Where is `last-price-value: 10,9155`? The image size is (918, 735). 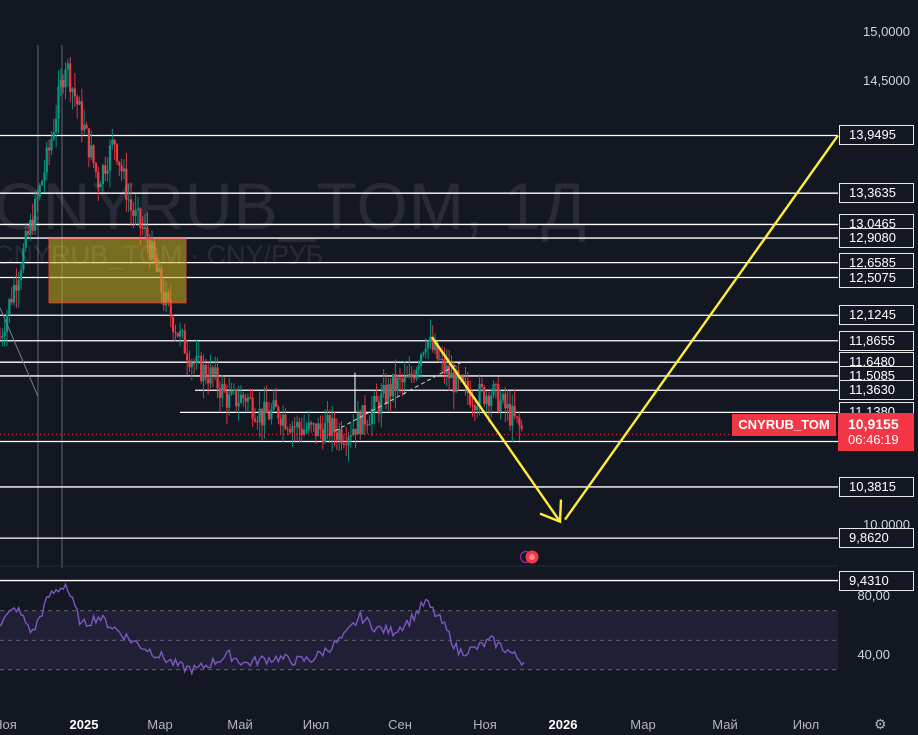 last-price-value: 10,9155 is located at coordinates (873, 424).